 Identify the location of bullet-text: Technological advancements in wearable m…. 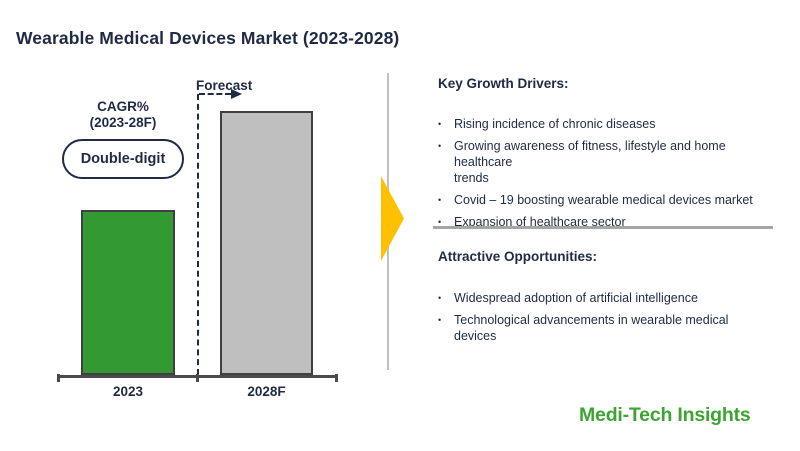
(591, 328).